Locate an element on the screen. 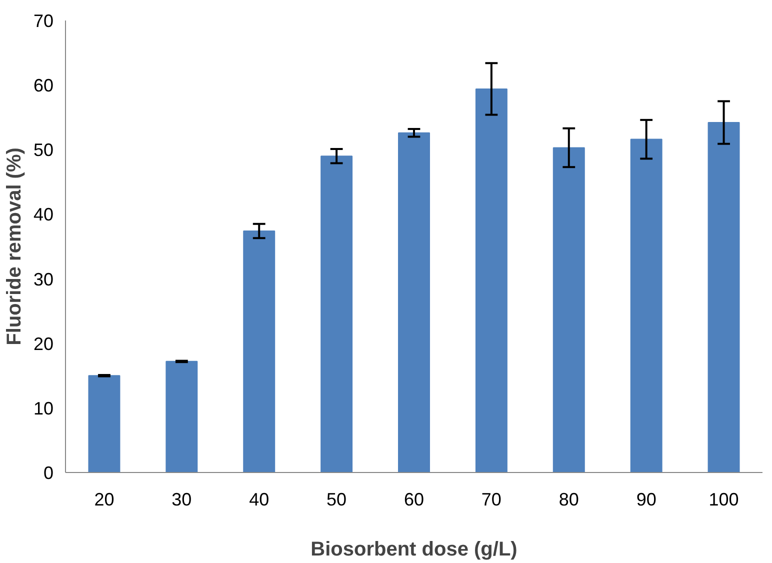 This screenshot has height=563, width=772. x-tick-label: 100 is located at coordinates (723, 500).